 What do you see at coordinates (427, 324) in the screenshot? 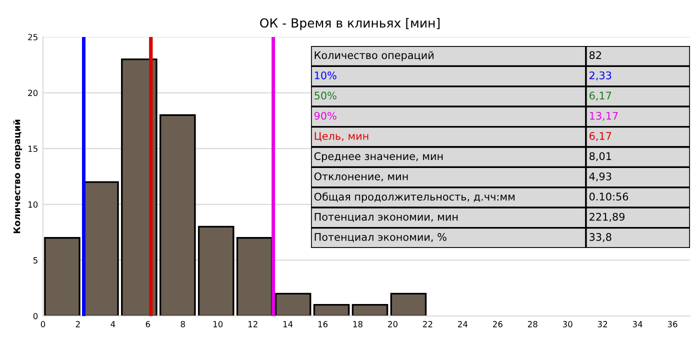
I see `x-tick-label: 22` at bounding box center [427, 324].